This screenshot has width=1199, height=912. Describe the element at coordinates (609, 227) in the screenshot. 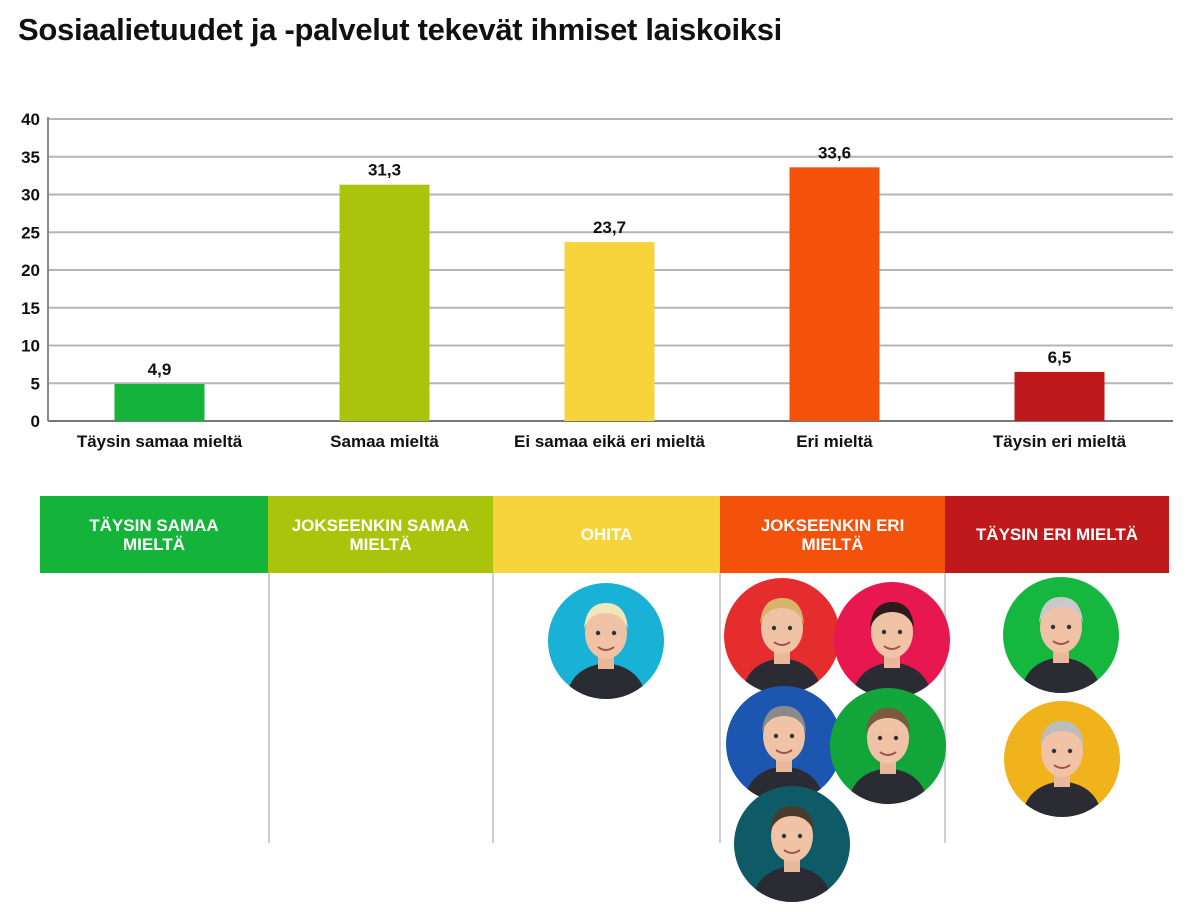

I see `bar-value-label: 23,7` at that location.